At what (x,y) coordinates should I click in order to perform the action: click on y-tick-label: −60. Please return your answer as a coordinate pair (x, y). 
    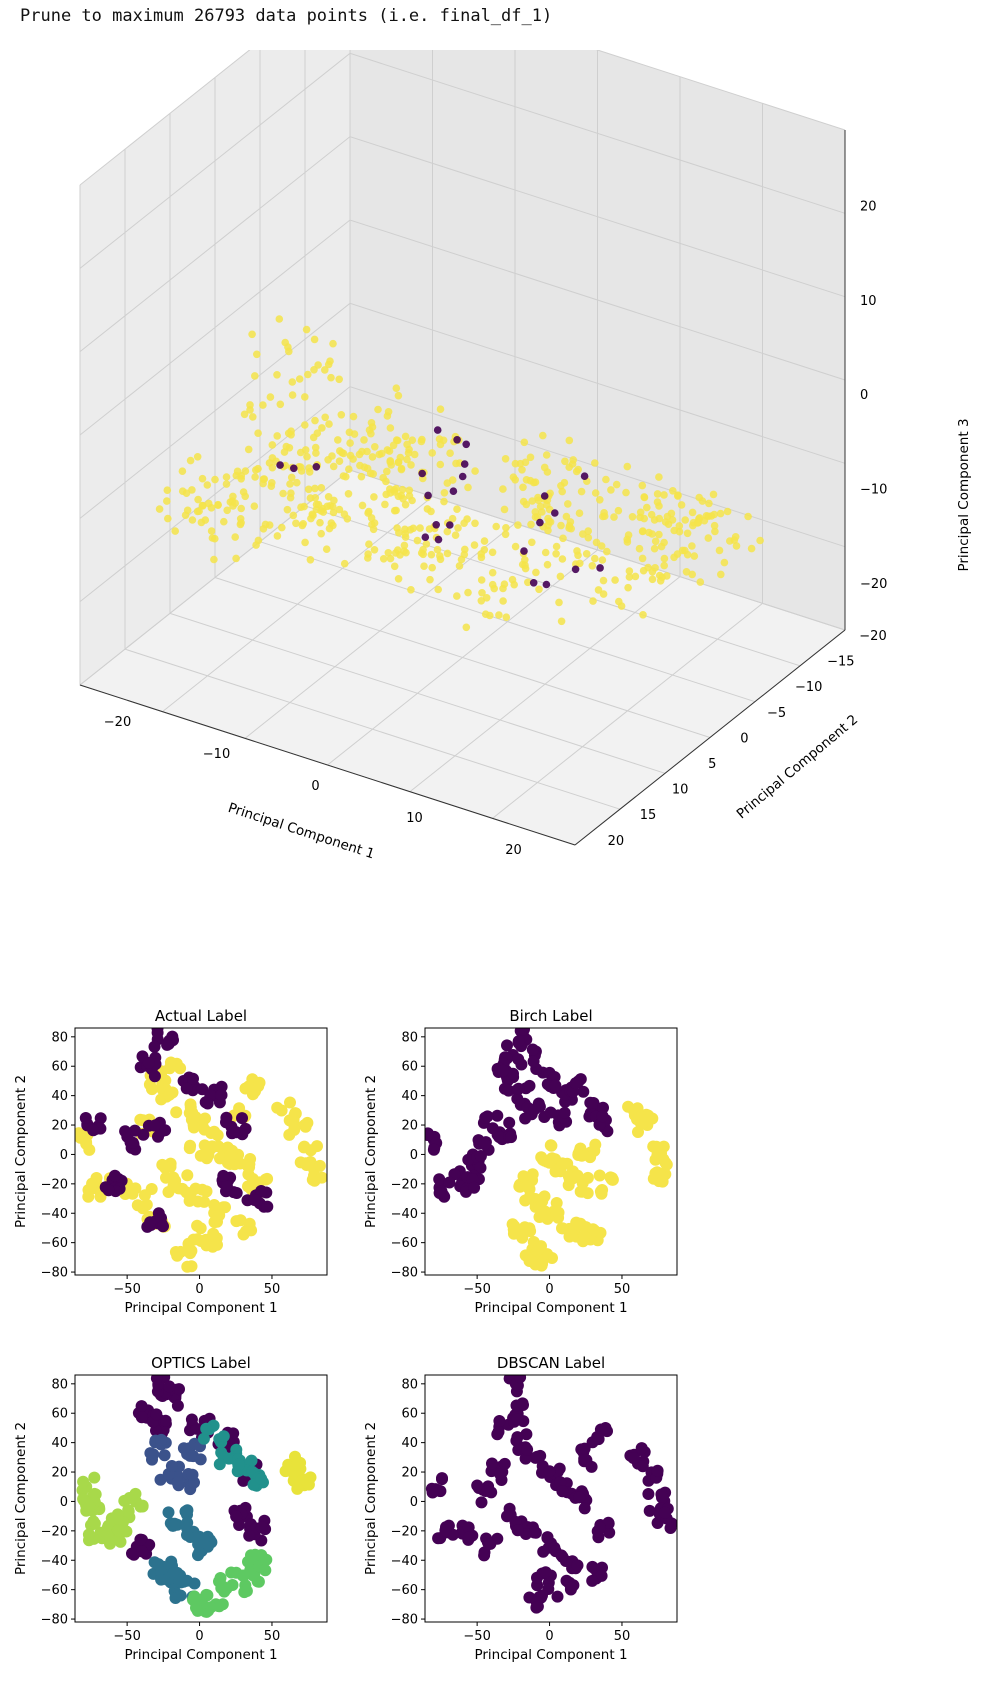
    Looking at the image, I should click on (404, 1590).